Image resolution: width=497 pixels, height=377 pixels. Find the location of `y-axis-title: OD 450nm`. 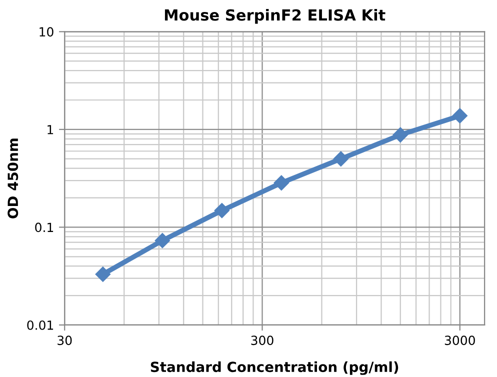

y-axis-title: OD 450nm is located at coordinates (13, 178).